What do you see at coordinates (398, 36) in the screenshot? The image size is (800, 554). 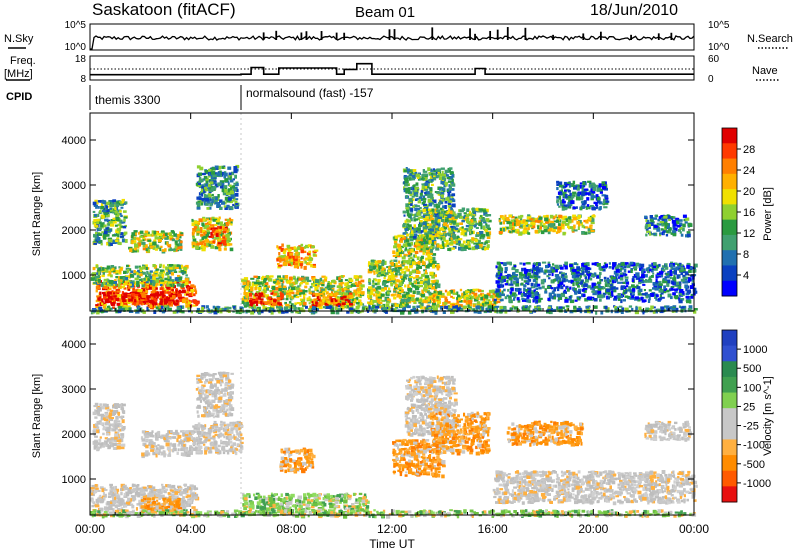 I see `nsky-panel: N.Sky 10^5 10^0 10^5 10^0 N.Search` at bounding box center [398, 36].